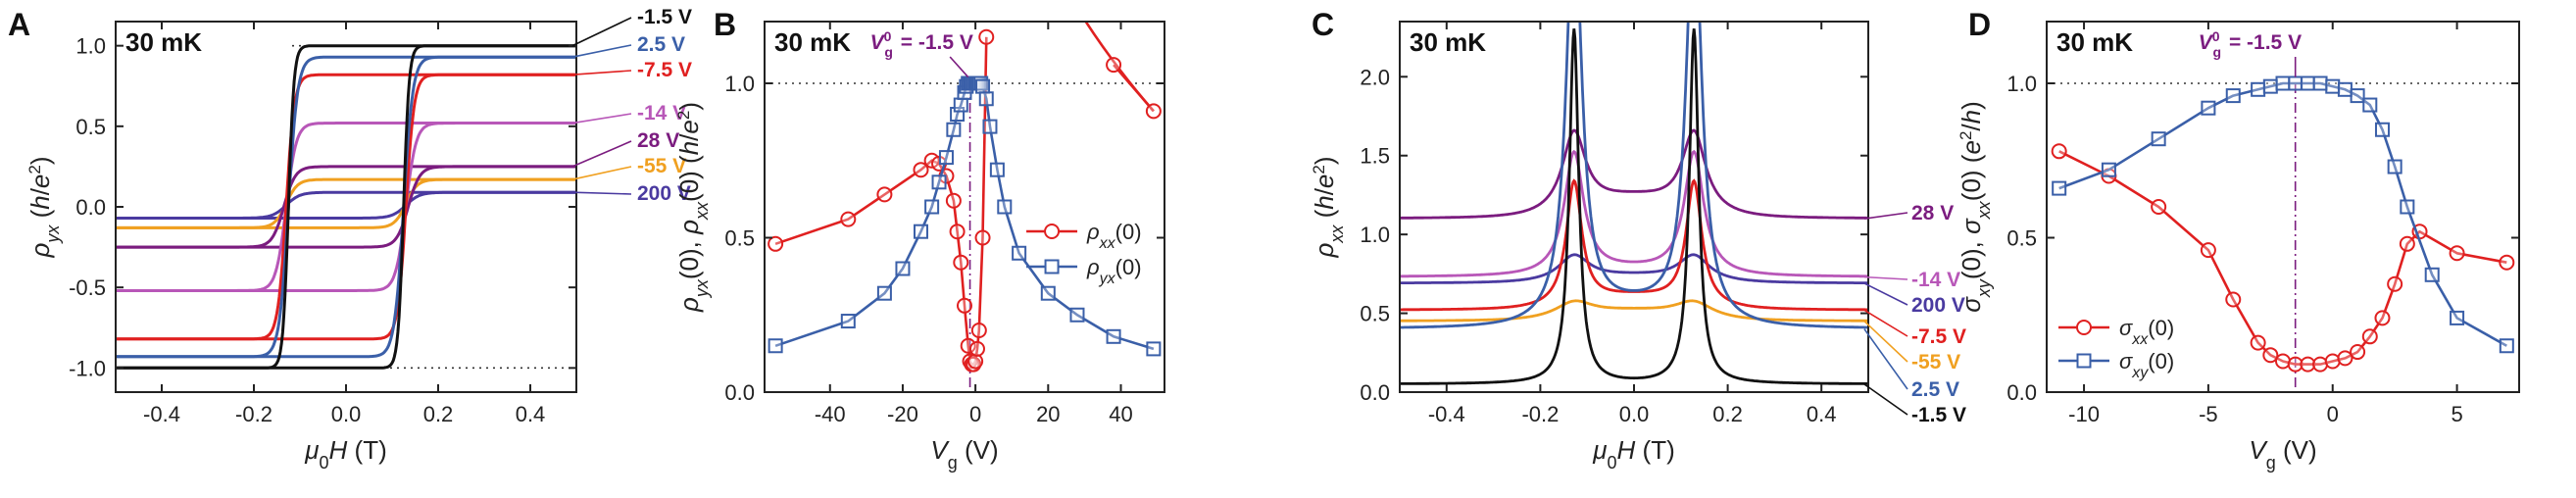  What do you see at coordinates (1633, 454) in the screenshot?
I see `x-axis-label: μ0H (T)` at bounding box center [1633, 454].